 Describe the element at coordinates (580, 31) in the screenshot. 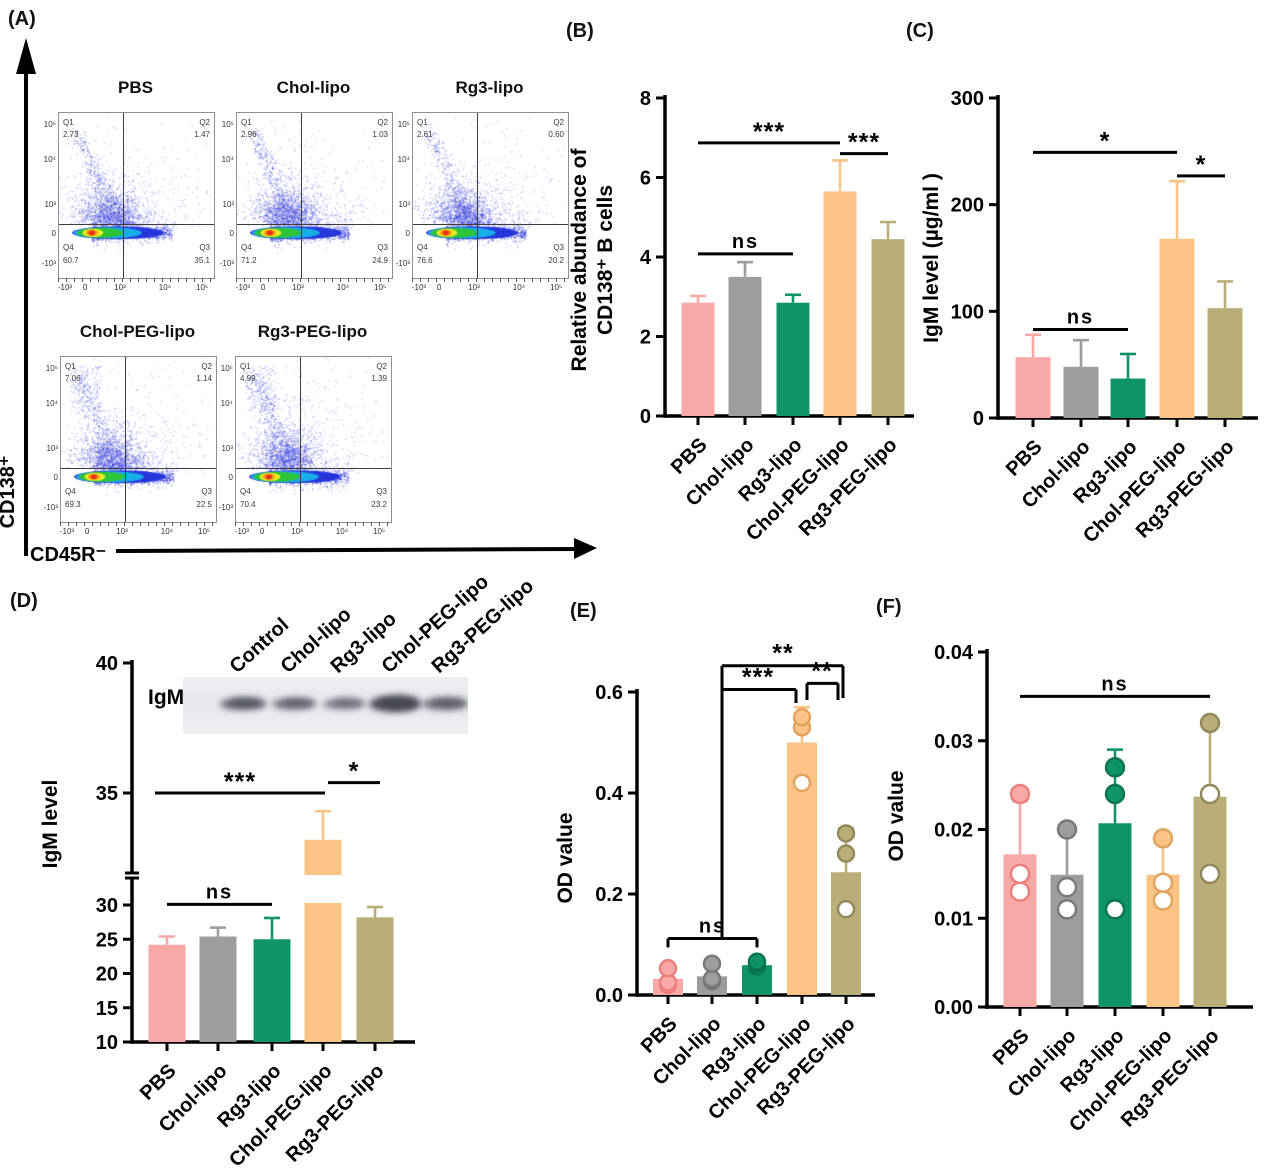

I see `panel-label-B: (B)` at that location.